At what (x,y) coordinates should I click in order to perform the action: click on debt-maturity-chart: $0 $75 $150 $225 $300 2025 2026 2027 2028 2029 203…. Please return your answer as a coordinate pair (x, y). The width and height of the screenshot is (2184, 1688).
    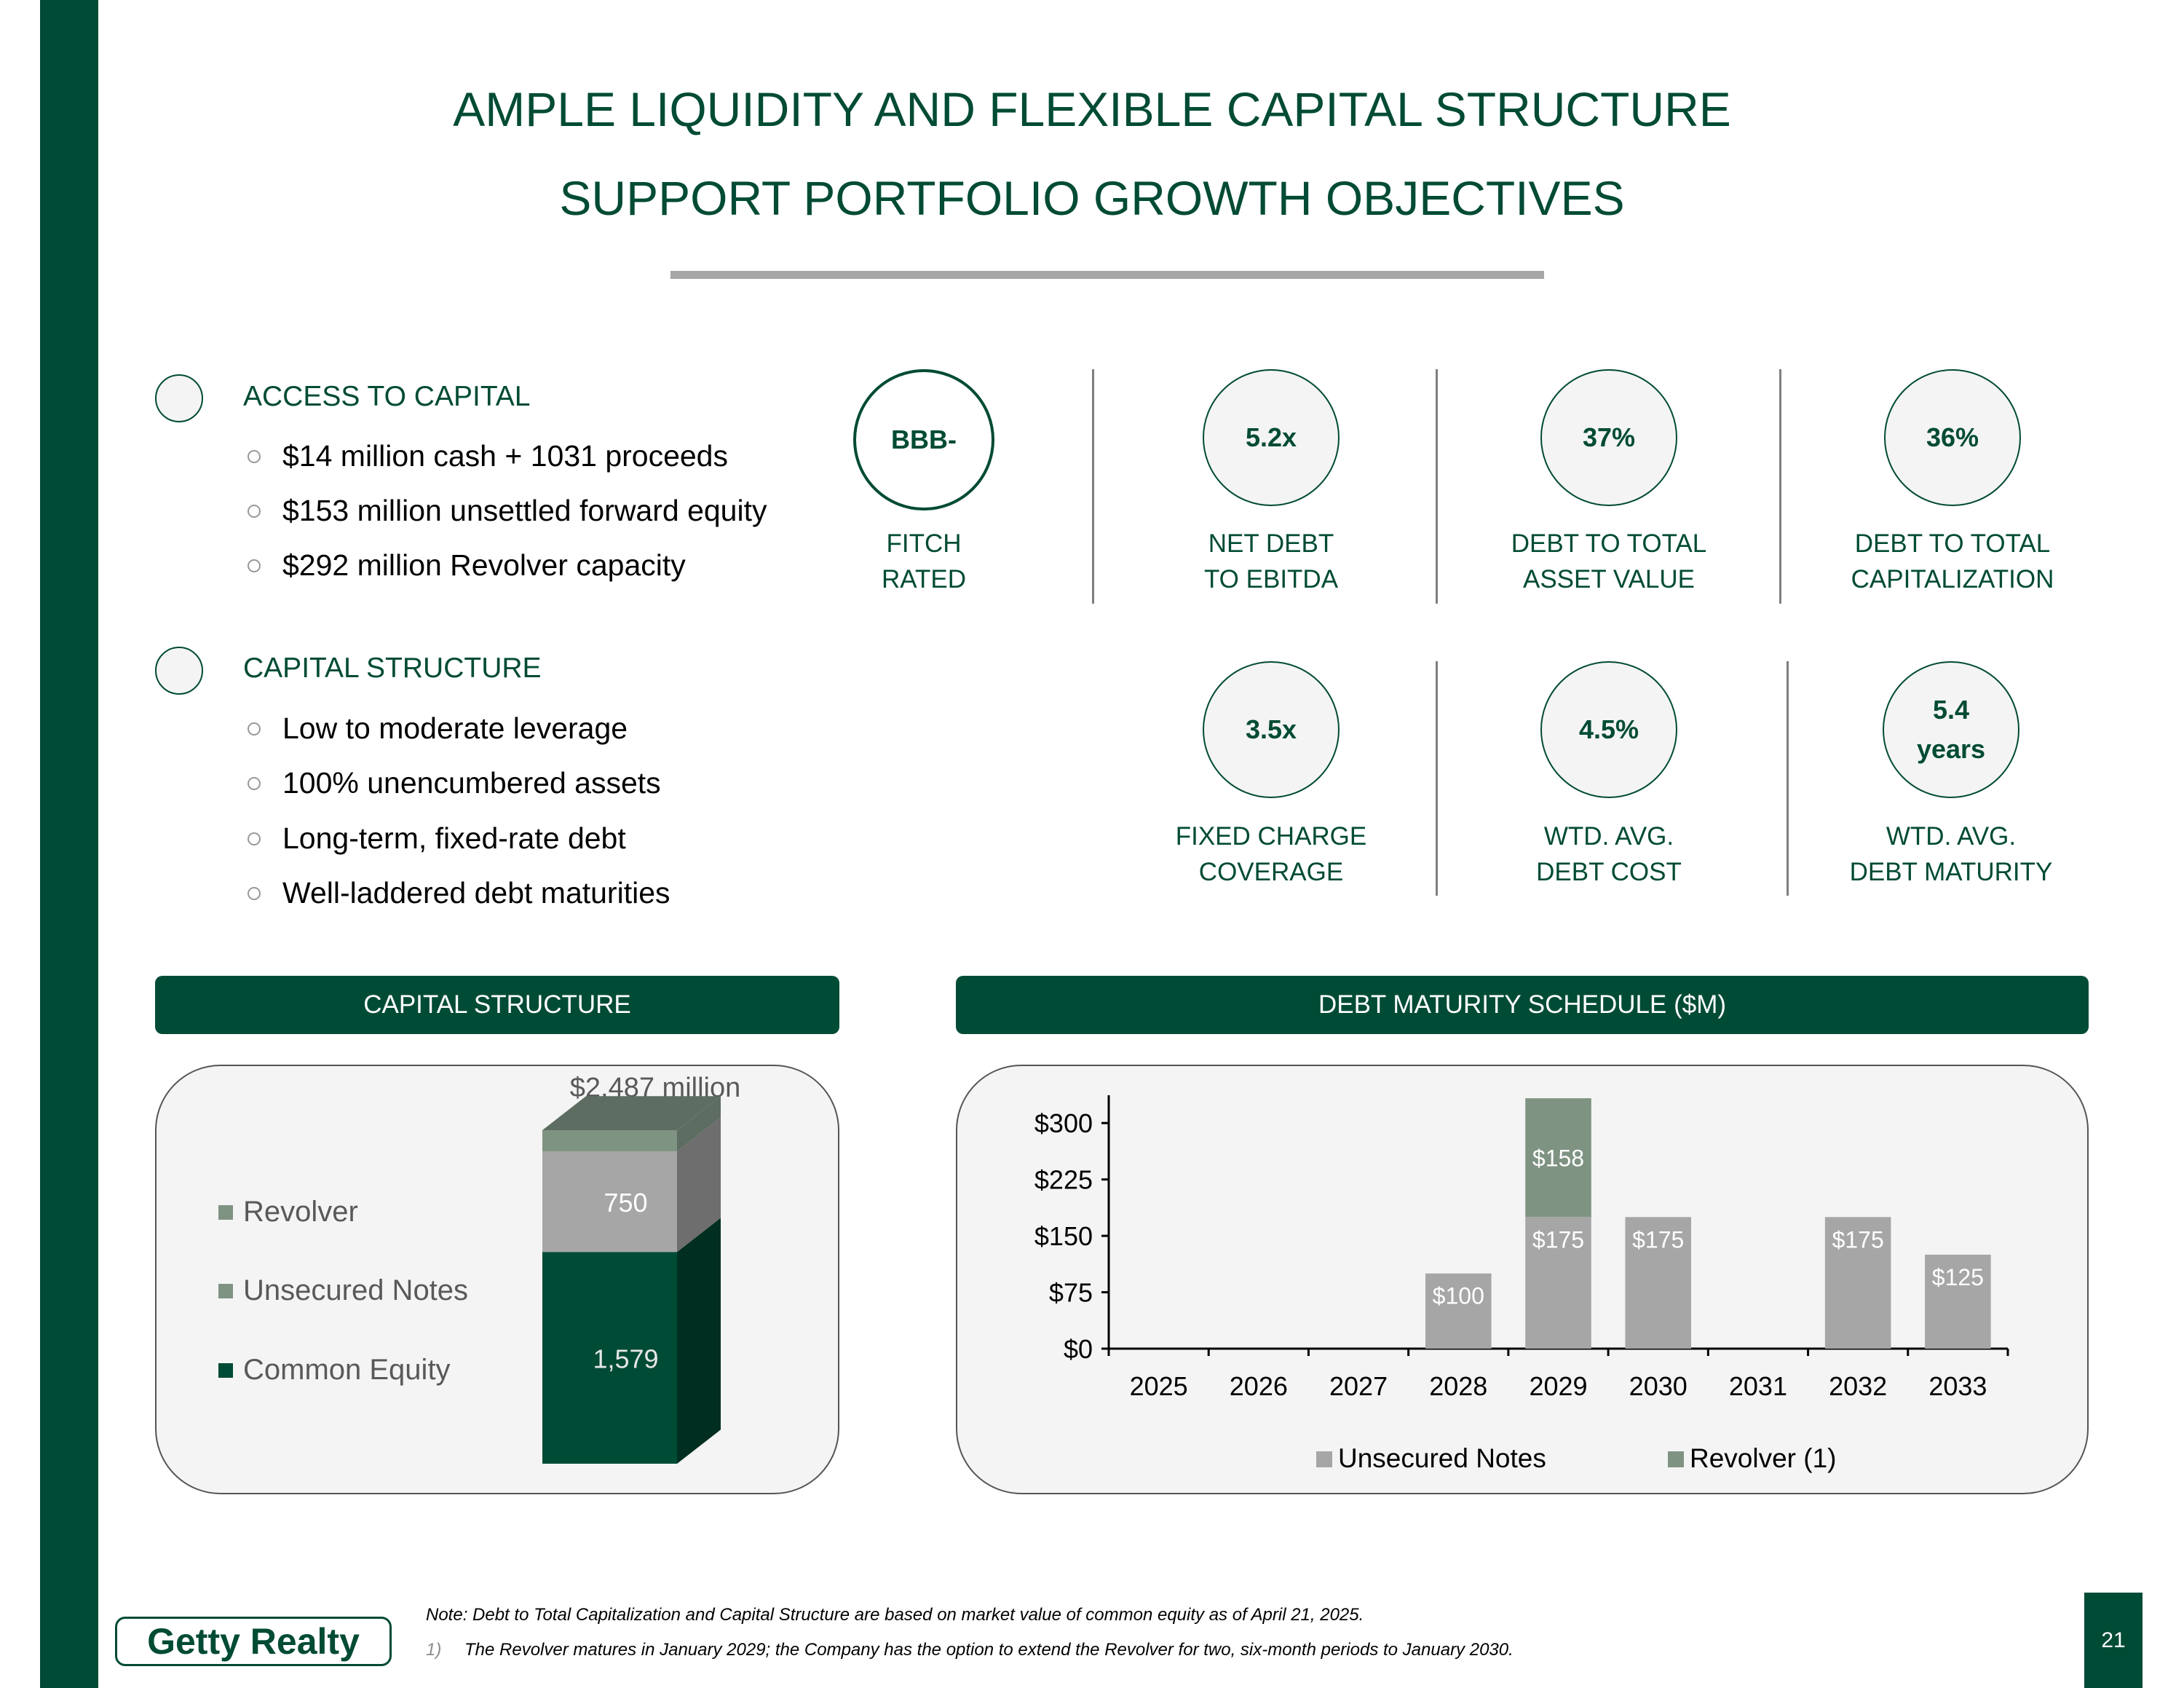
    Looking at the image, I should click on (1521, 1284).